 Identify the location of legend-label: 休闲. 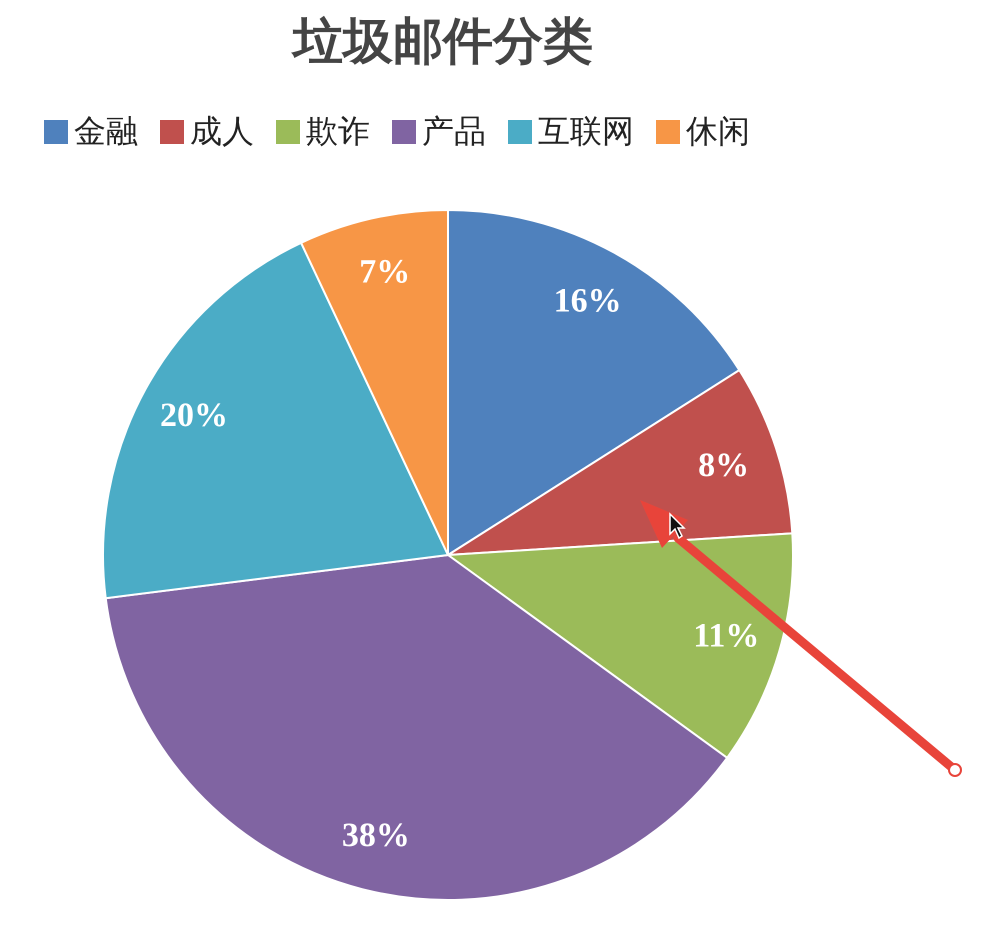
(718, 131).